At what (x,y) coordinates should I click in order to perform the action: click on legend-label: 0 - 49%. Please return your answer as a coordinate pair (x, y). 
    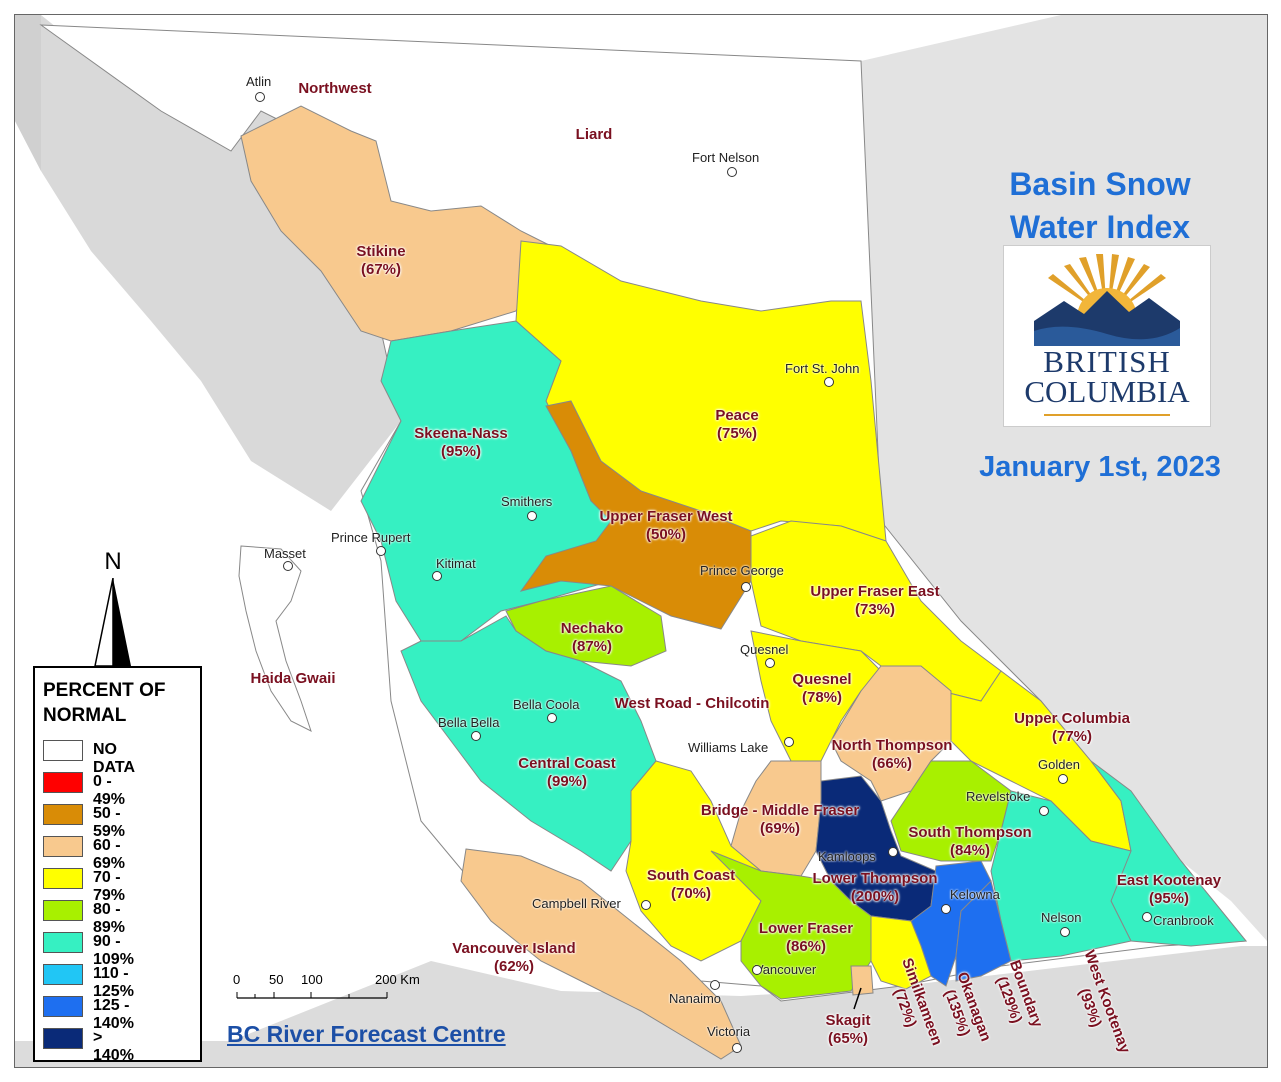
    Looking at the image, I should click on (109, 790).